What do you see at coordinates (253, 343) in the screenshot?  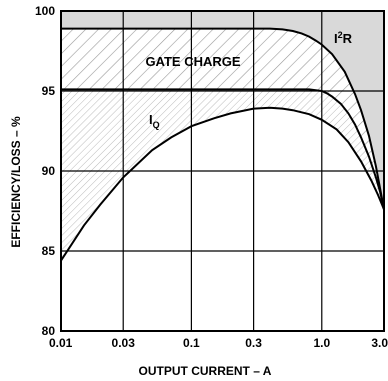 I see `x-tick-label: 0.3` at bounding box center [253, 343].